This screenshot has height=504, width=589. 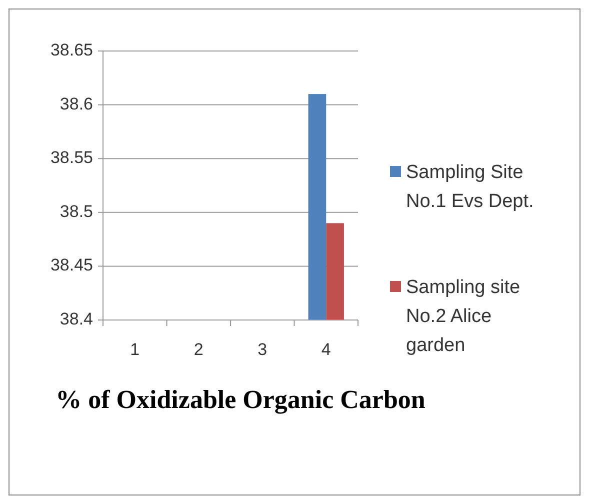 What do you see at coordinates (76, 211) in the screenshot?
I see `y-tick-label: 38.5` at bounding box center [76, 211].